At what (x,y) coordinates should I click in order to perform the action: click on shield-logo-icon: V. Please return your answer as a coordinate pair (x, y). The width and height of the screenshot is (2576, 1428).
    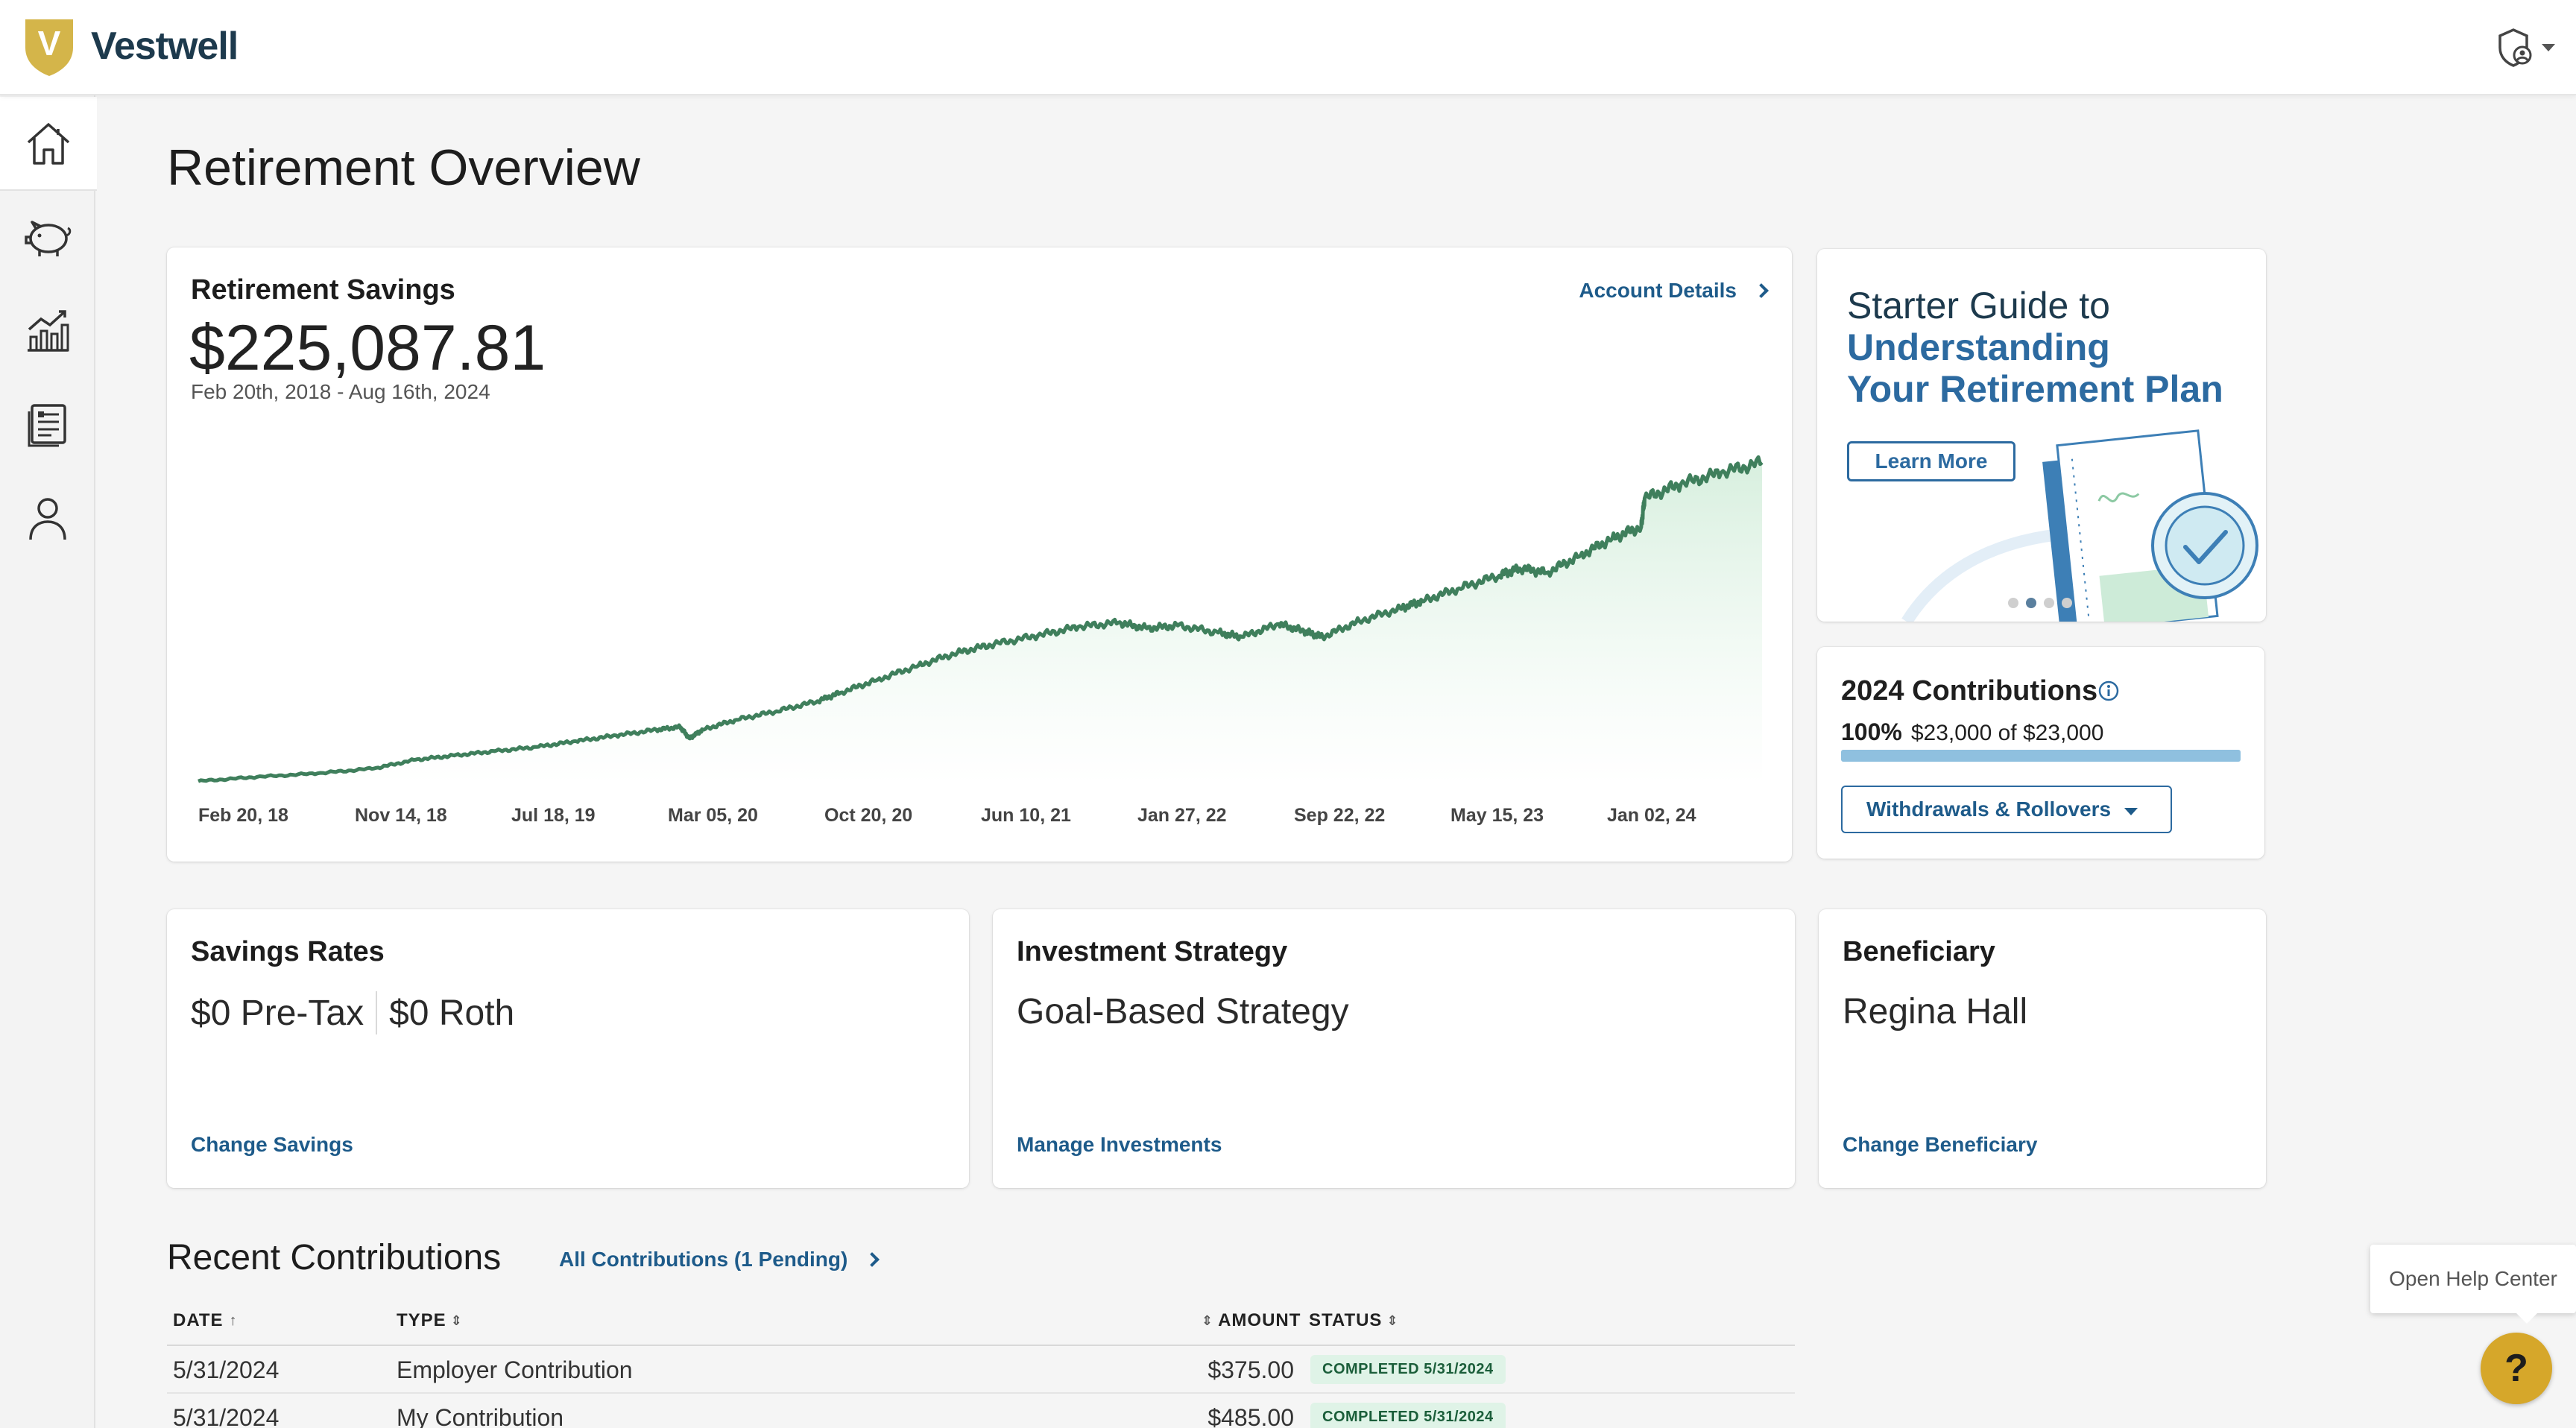
    Looking at the image, I should click on (49, 47).